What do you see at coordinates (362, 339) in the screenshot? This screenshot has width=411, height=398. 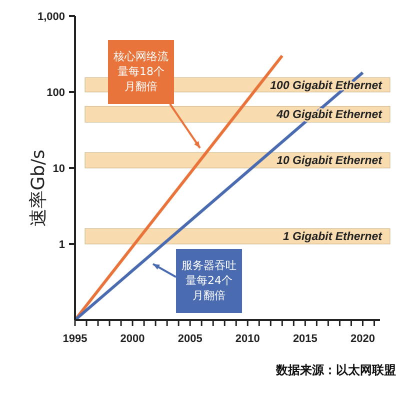 I see `x-tick-label: 2020` at bounding box center [362, 339].